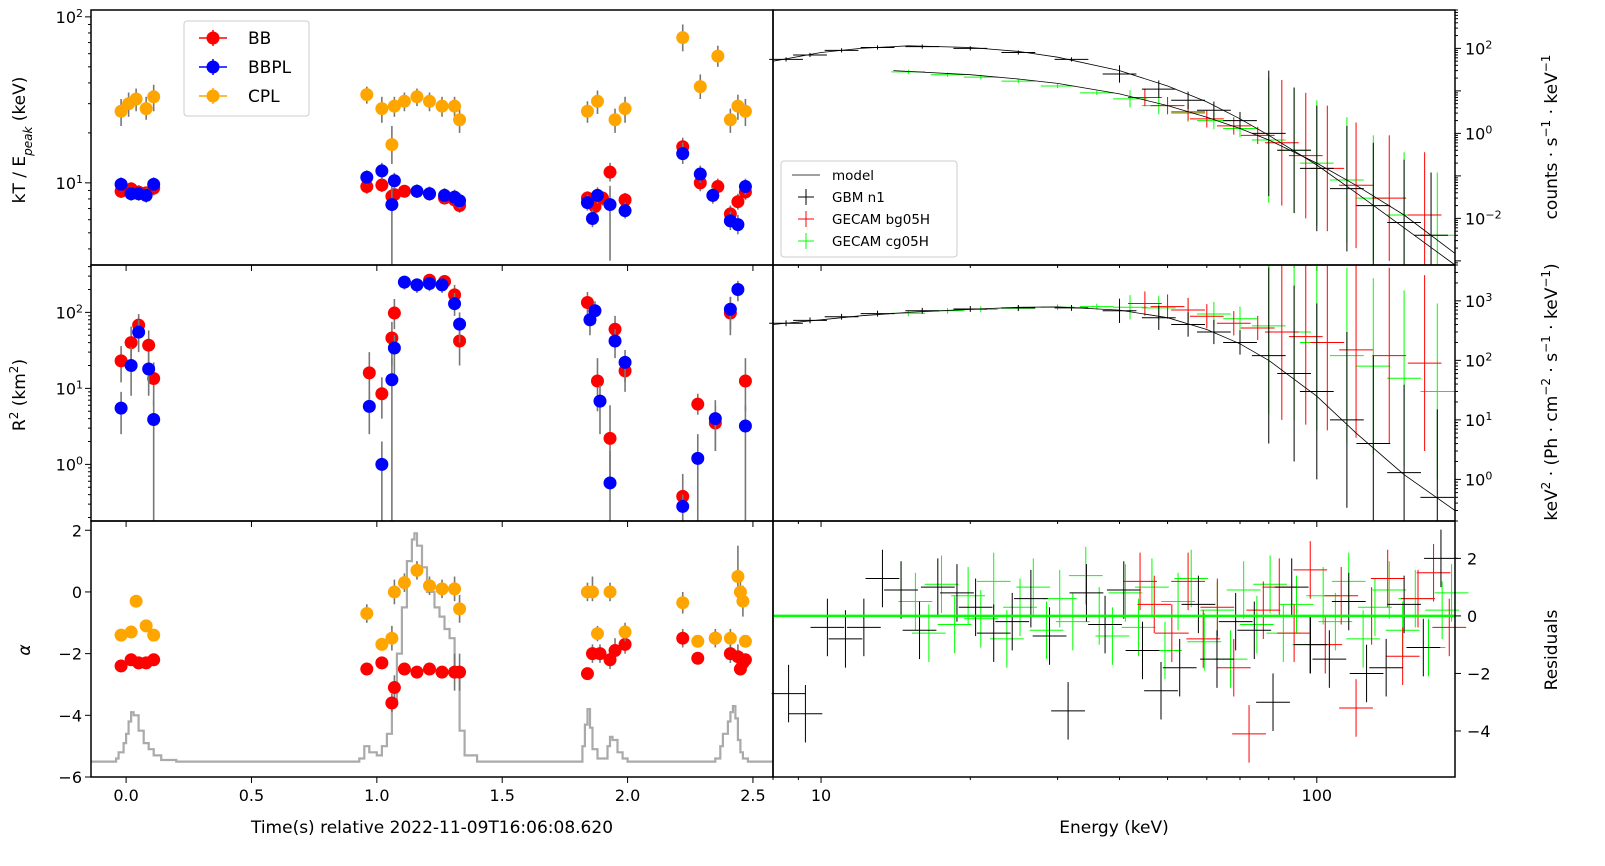 The image size is (1605, 866). I want to click on x-tick-label: 2.0, so click(627, 795).